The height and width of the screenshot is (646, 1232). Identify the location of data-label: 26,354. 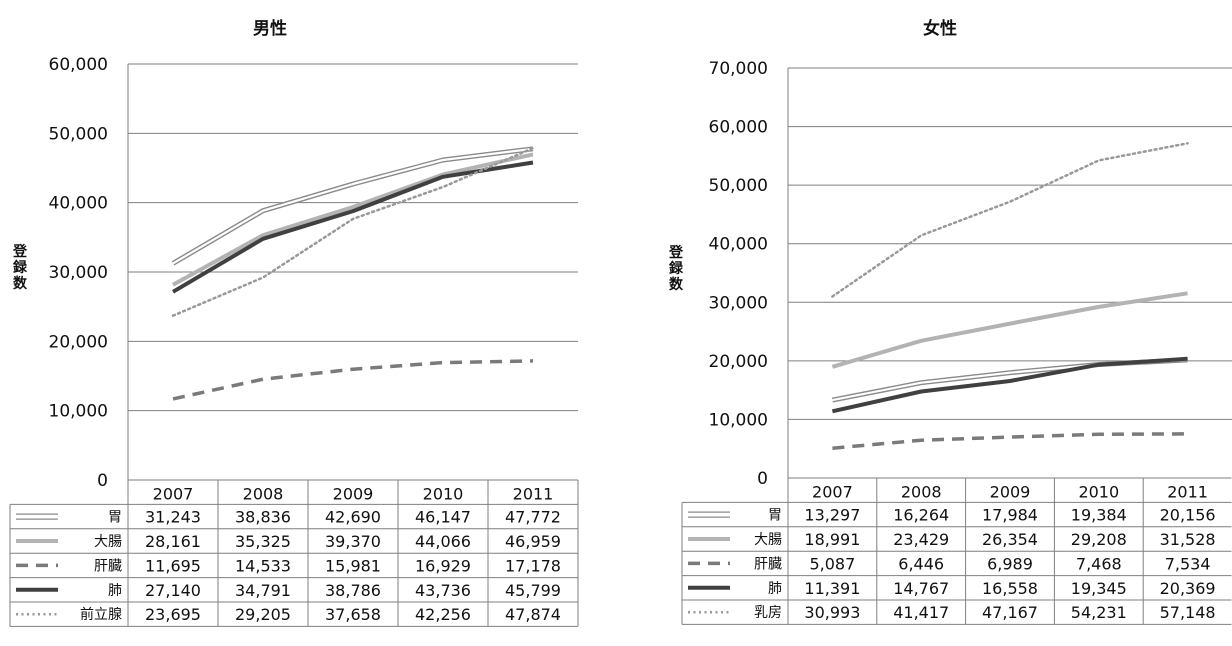
(1010, 539).